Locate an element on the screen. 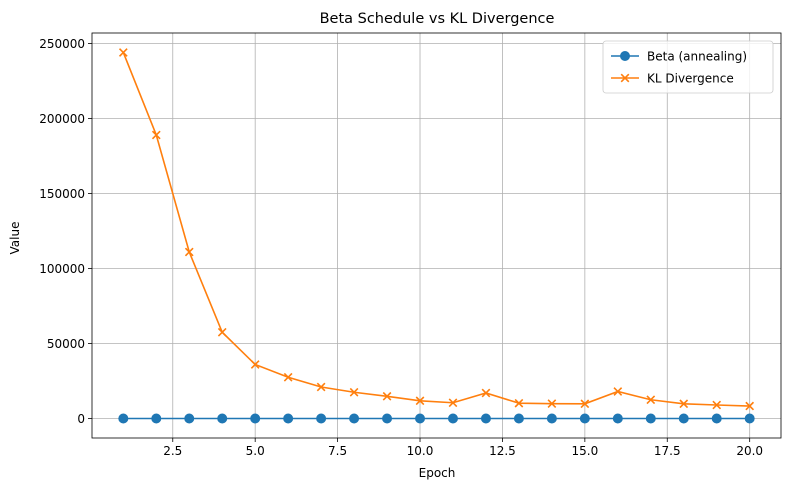 This screenshot has width=790, height=494. legend-entry-beta: Beta (annealing) is located at coordinates (679, 57).